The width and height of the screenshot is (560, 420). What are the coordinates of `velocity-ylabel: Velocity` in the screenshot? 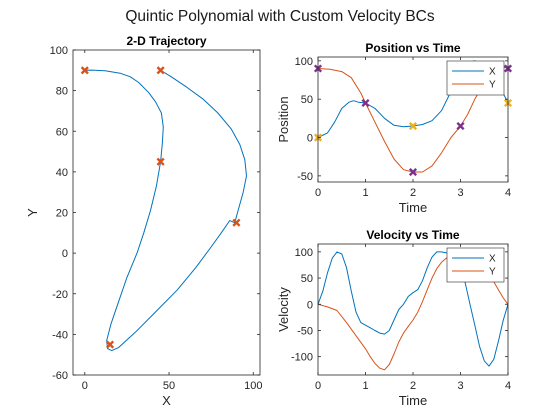 It's located at (283, 309).